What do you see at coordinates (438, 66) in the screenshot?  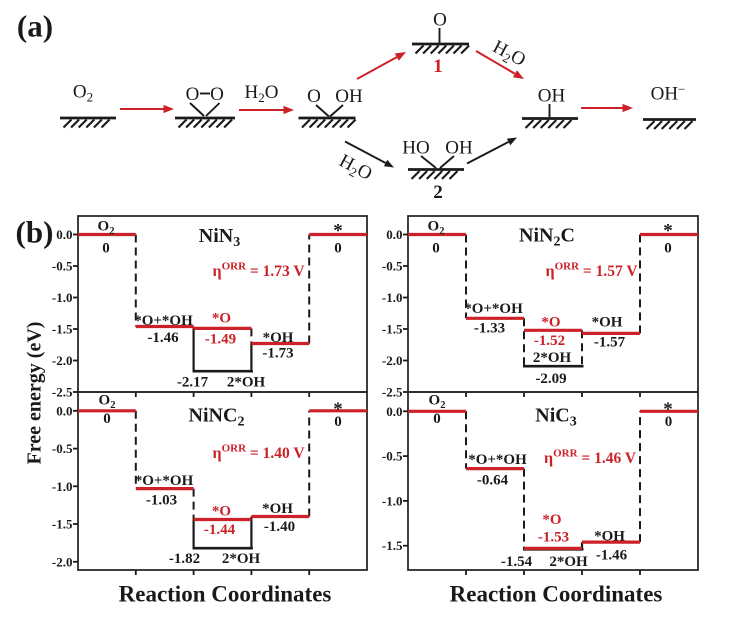 I see `svg-text: 1` at bounding box center [438, 66].